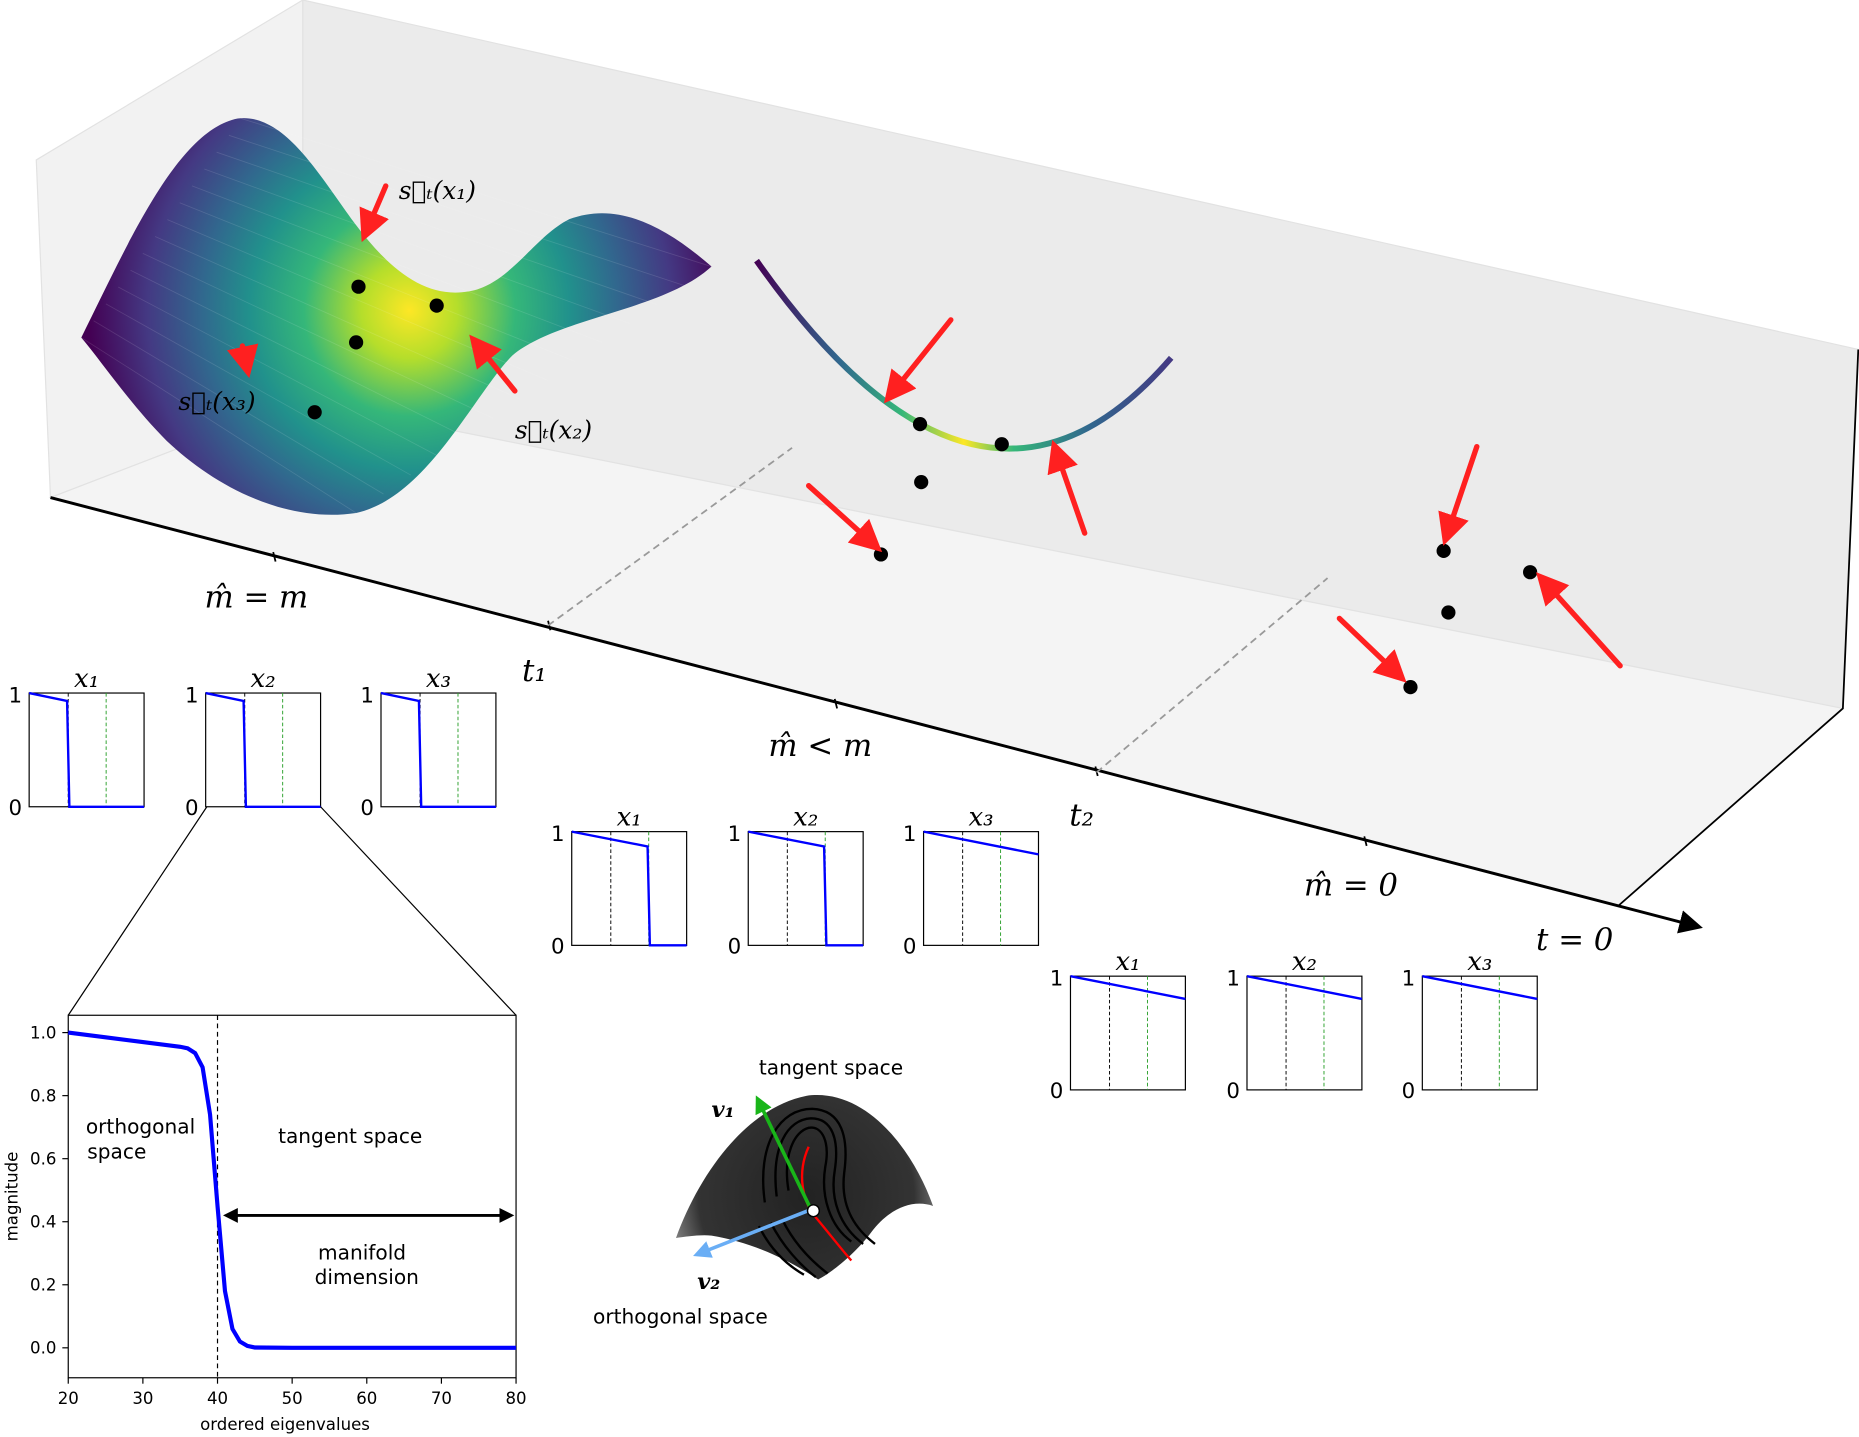 The width and height of the screenshot is (1859, 1437). I want to click on x-tick-label: 40, so click(217, 1398).